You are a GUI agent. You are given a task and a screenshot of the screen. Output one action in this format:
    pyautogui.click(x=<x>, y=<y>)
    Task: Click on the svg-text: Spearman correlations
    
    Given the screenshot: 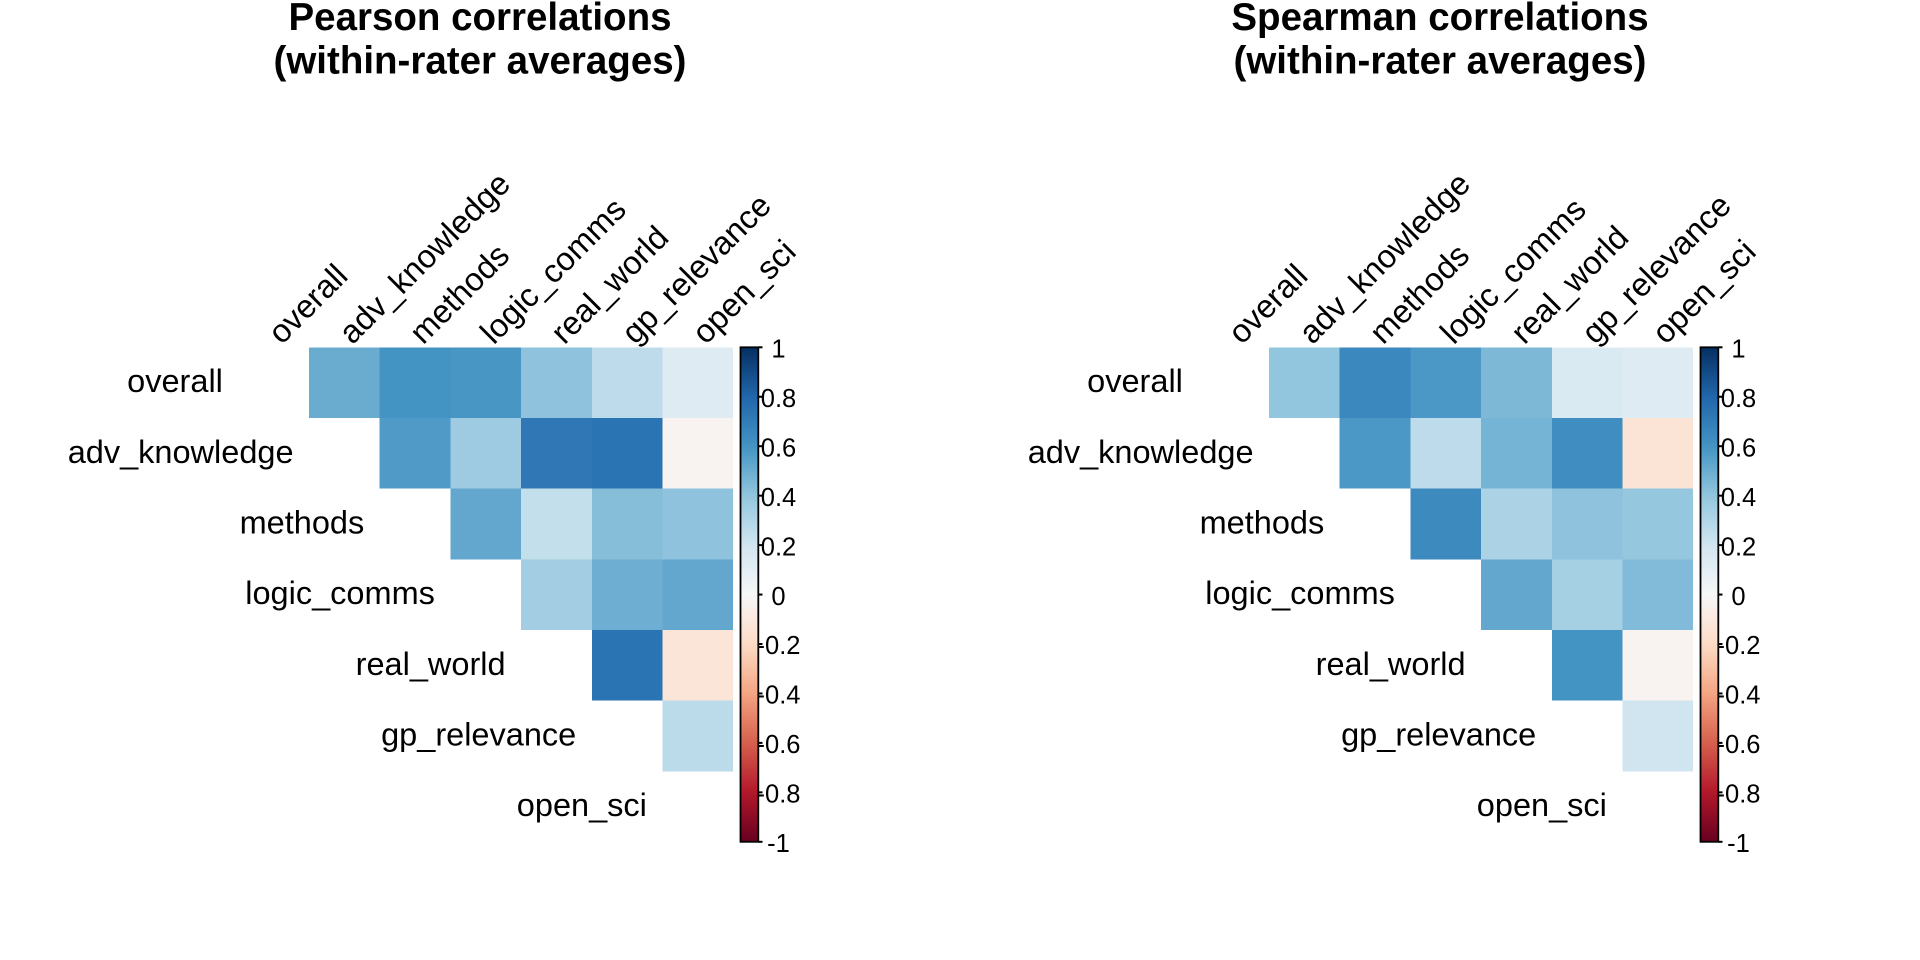 What is the action you would take?
    pyautogui.click(x=1439, y=19)
    